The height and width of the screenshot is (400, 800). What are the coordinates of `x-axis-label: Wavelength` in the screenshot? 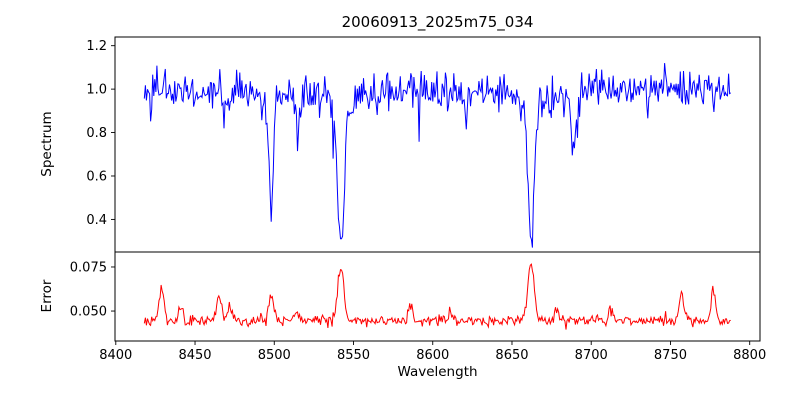 It's located at (437, 372).